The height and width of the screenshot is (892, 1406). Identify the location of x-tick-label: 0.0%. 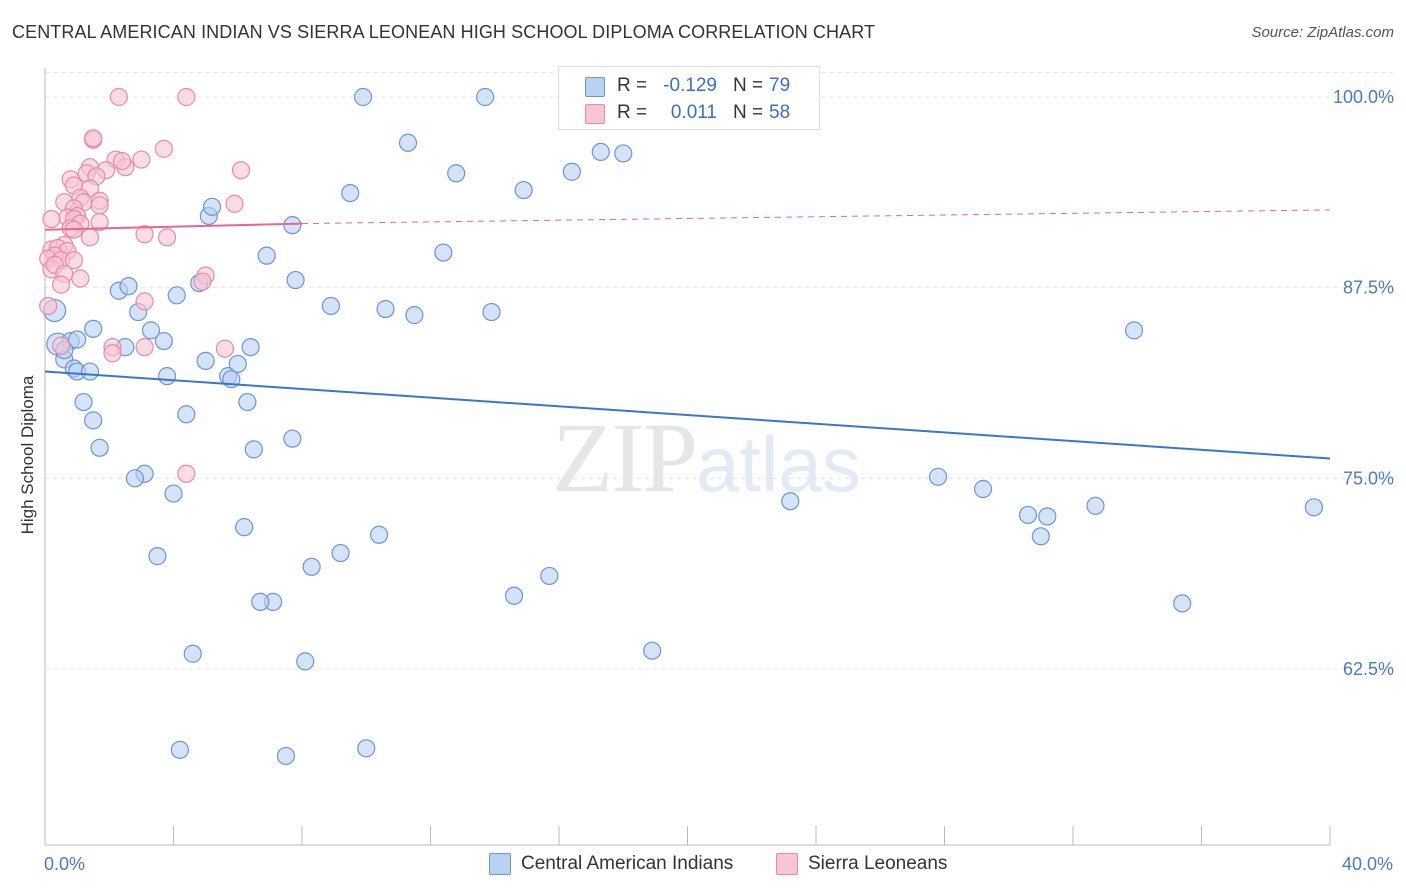
(64, 864).